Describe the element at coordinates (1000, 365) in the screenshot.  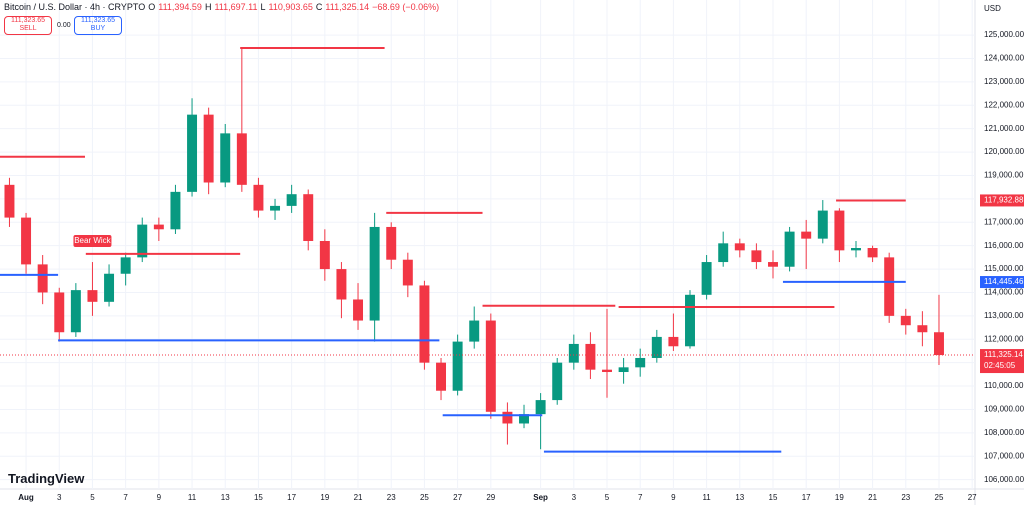
I see `countdown: 02:45:05` at that location.